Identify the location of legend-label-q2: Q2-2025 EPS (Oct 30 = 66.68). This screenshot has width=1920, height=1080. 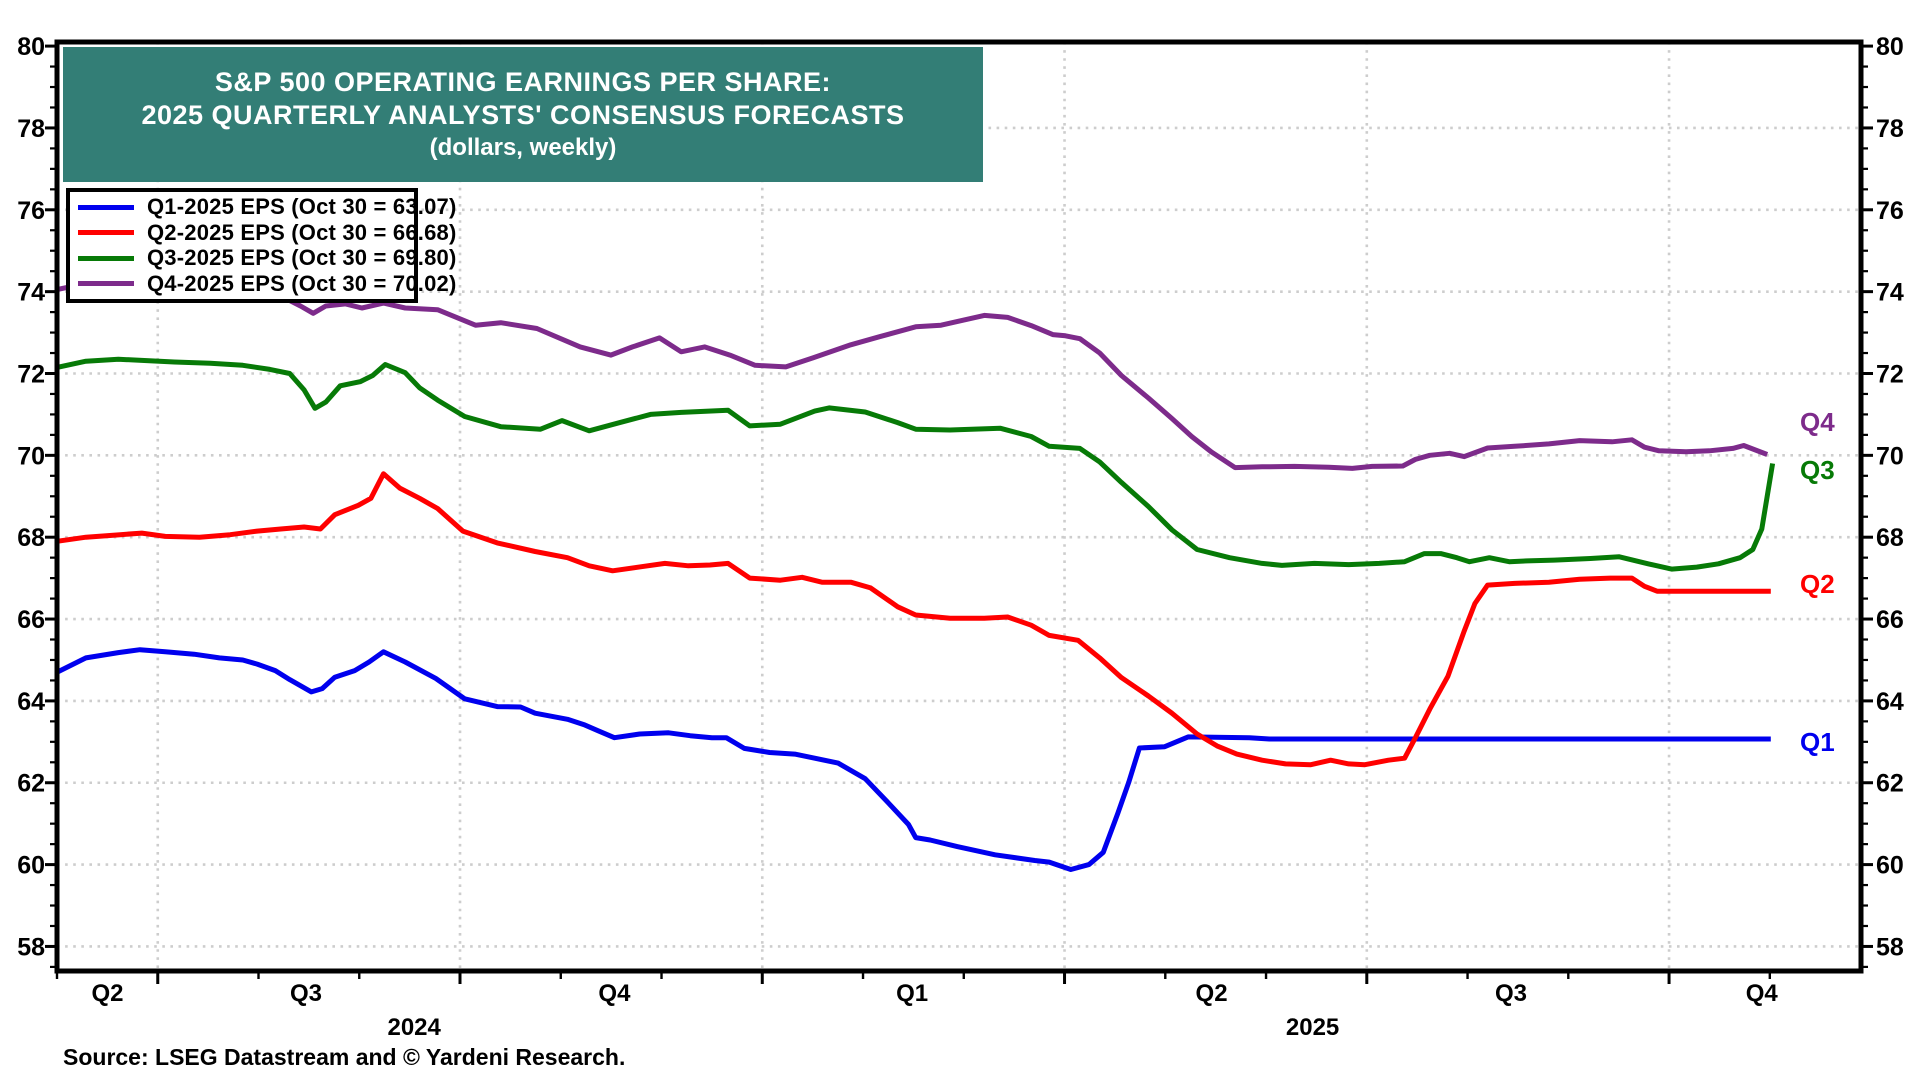
(302, 232).